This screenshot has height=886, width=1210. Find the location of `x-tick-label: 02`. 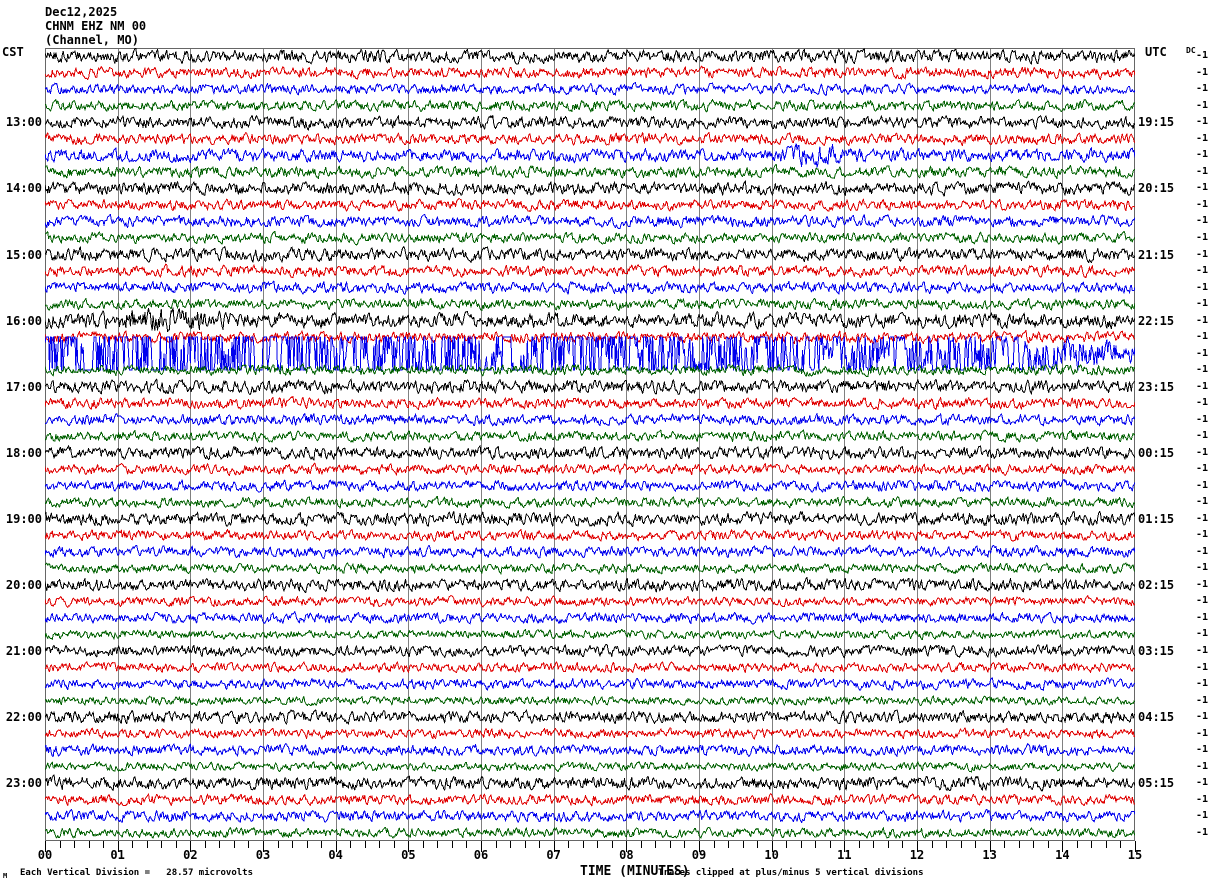

x-tick-label: 02 is located at coordinates (190, 855).